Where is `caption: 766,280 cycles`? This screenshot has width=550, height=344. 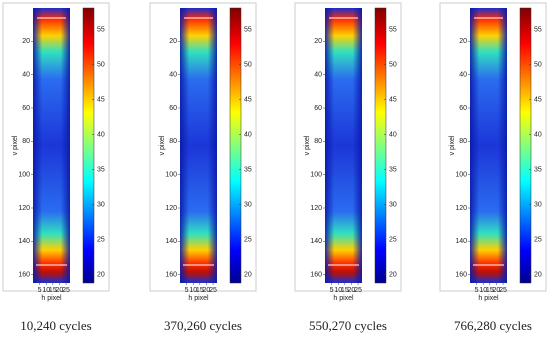
caption: 766,280 cycles is located at coordinates (493, 325).